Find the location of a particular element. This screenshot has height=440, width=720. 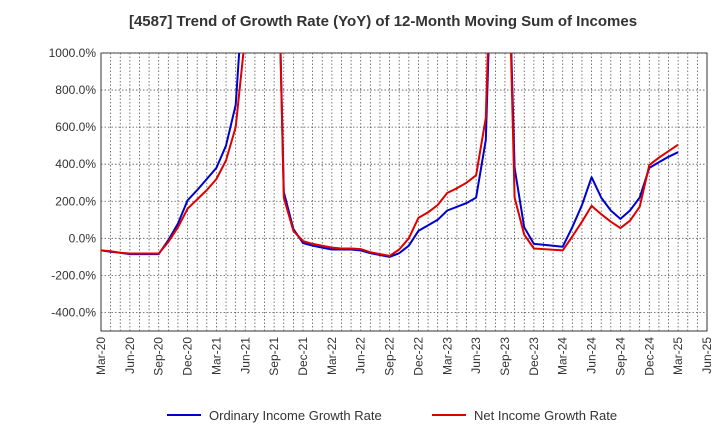

y-tick-label: 0.0% is located at coordinates (83, 238).